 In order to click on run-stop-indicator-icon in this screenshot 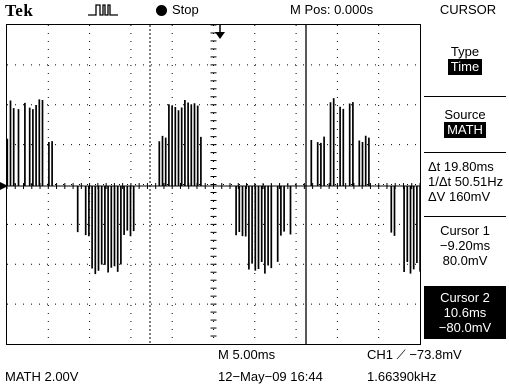, I will do `click(161, 10)`.